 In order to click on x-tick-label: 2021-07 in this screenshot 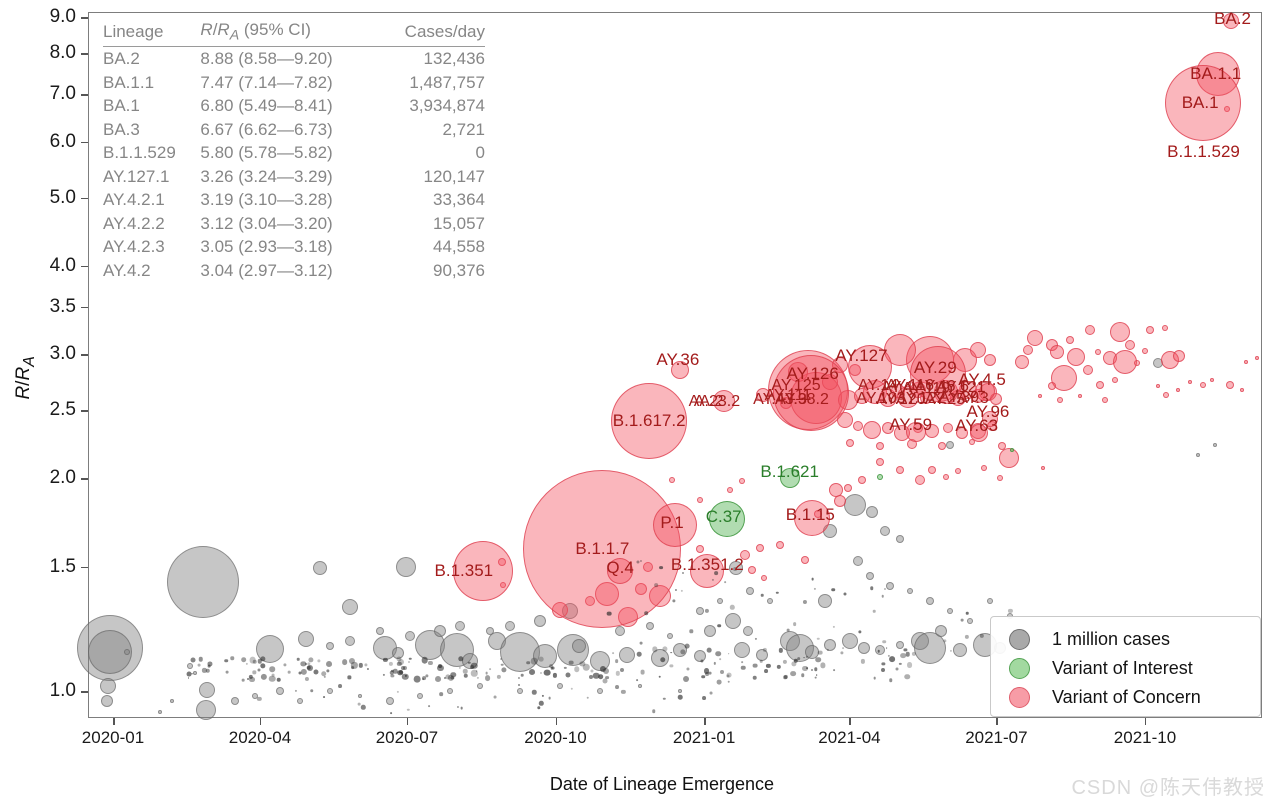, I will do `click(996, 737)`.